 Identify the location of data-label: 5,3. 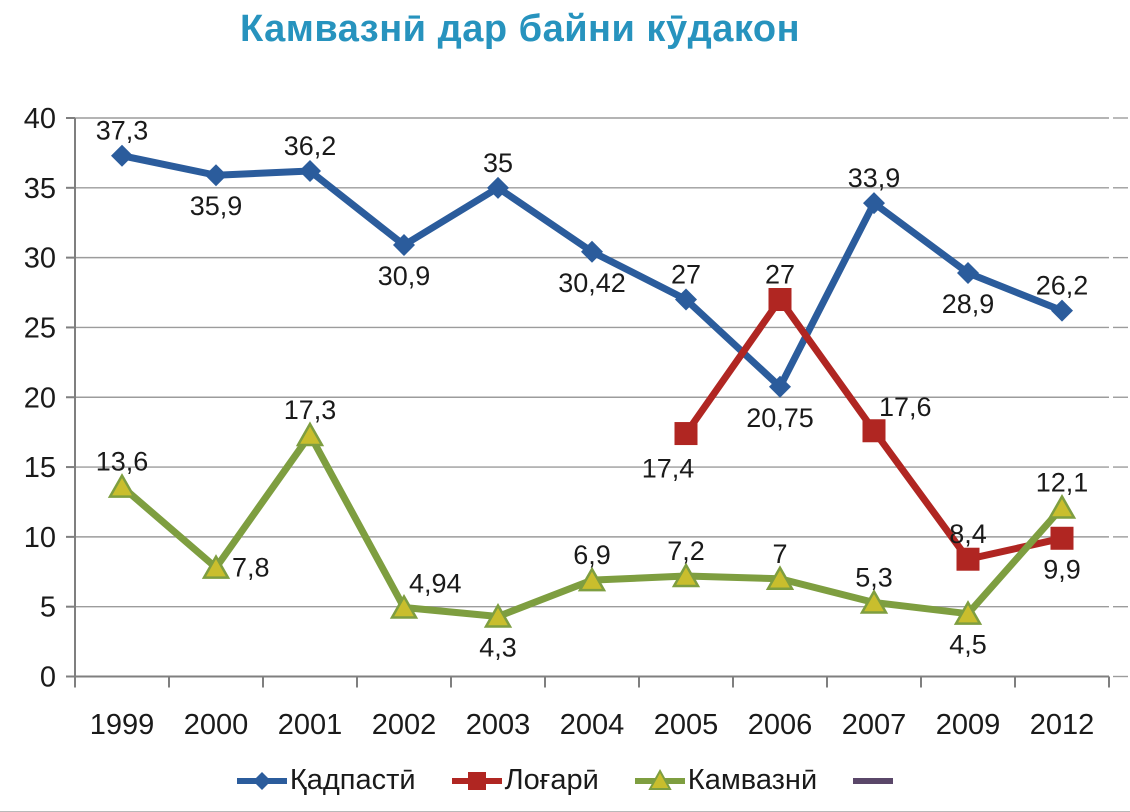
(874, 577).